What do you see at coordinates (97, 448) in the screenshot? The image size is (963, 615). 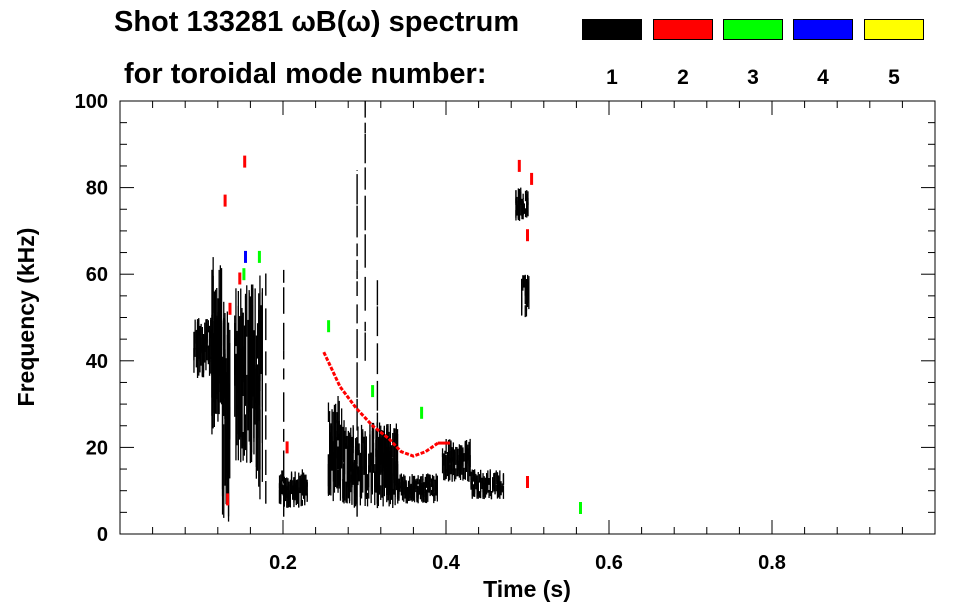 I see `y-tick-label: 20` at bounding box center [97, 448].